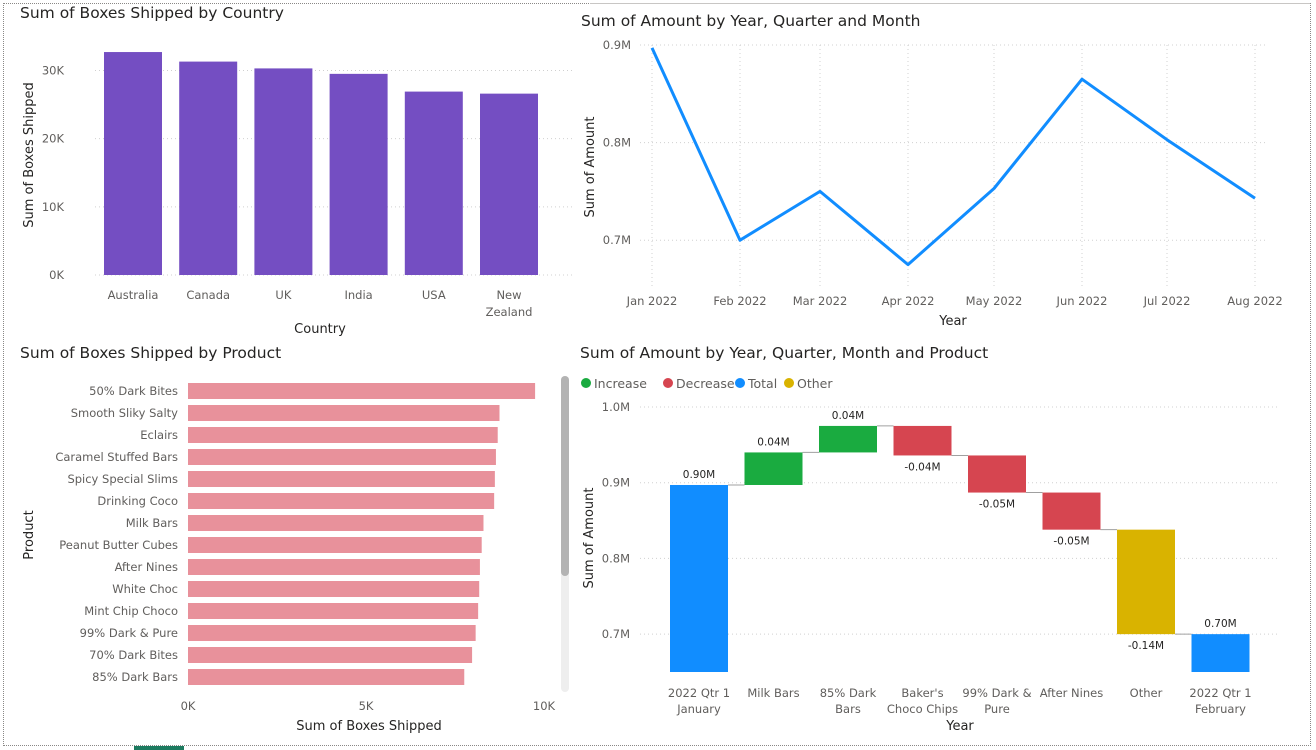 The width and height of the screenshot is (1316, 750). Describe the element at coordinates (56, 275) in the screenshot. I see `y-tick-label: 0K` at that location.